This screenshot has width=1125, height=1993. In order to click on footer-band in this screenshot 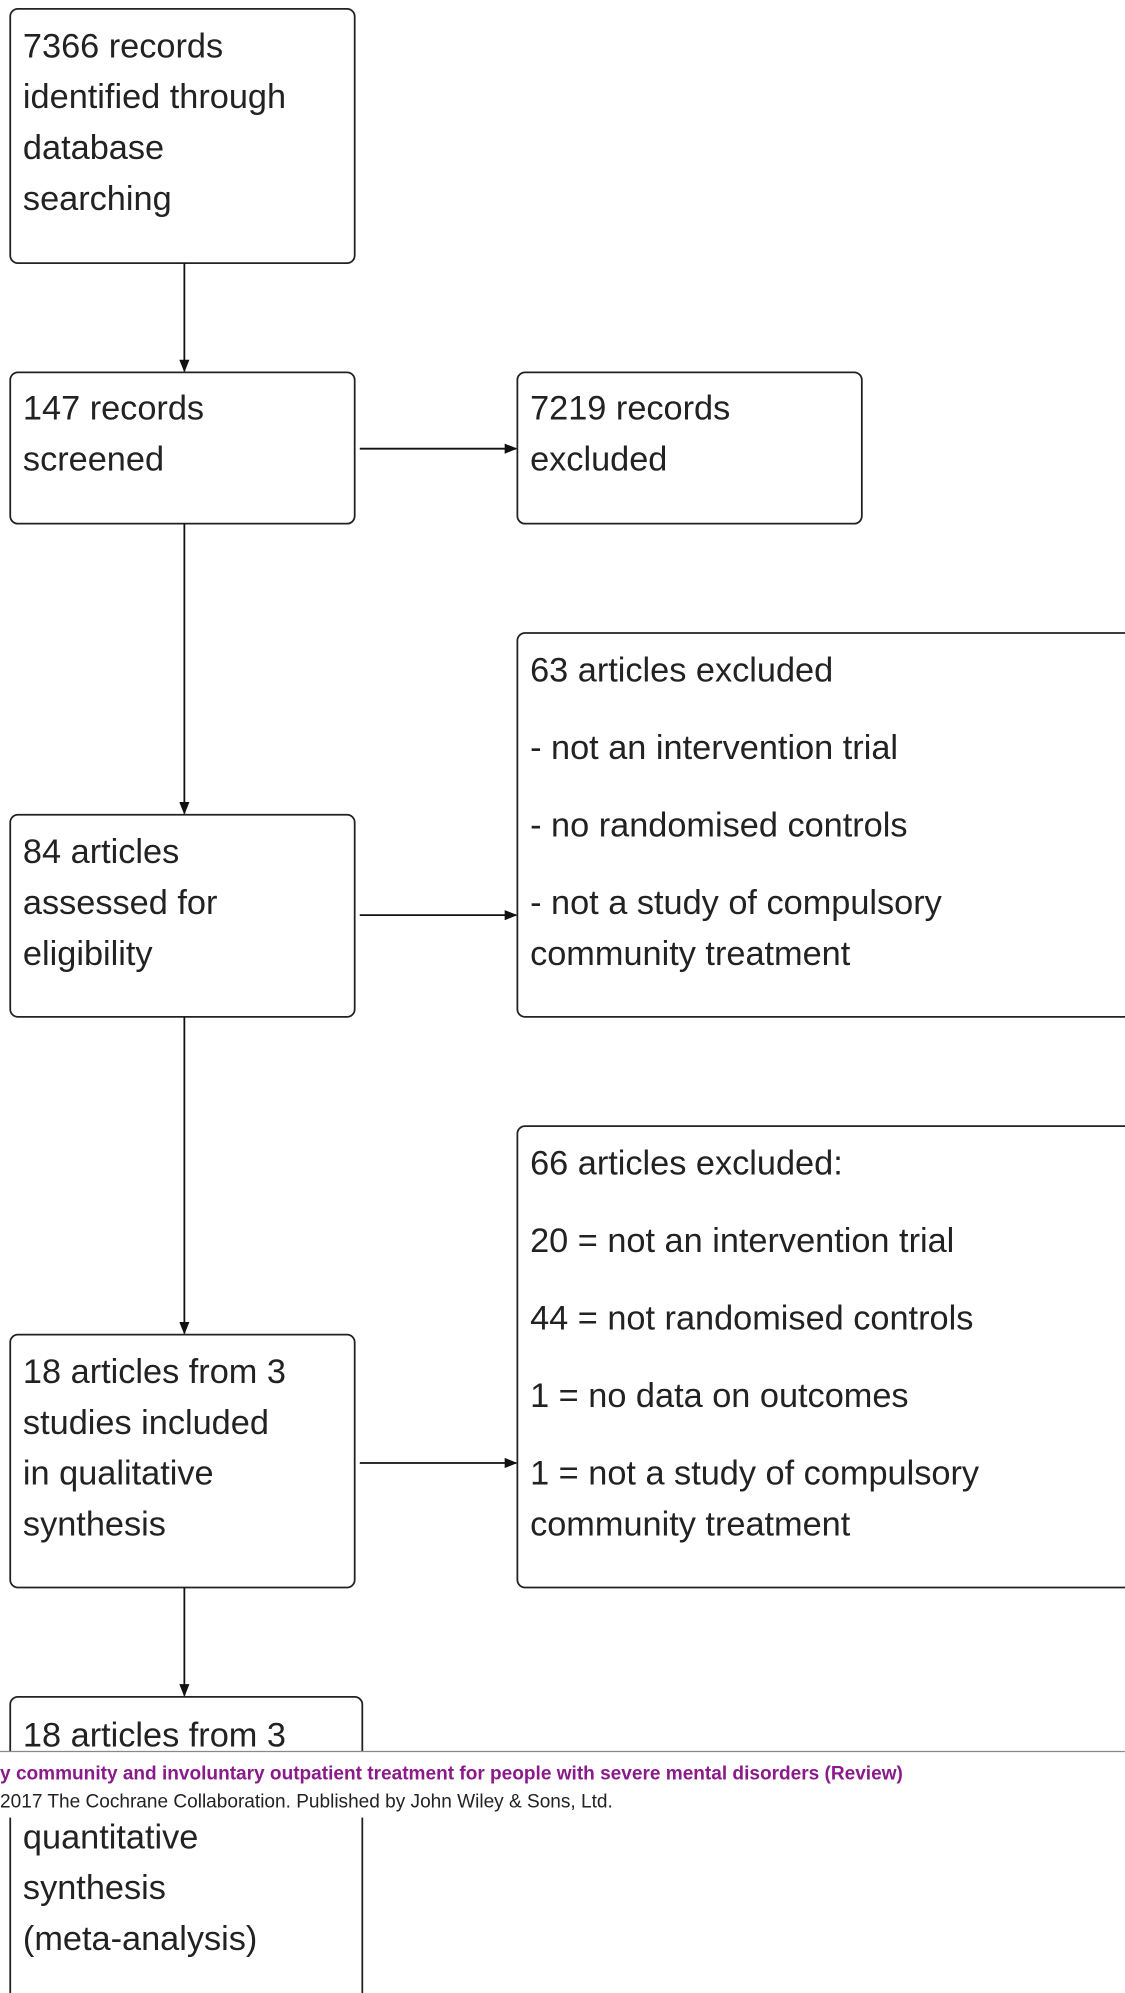, I will do `click(562, 1784)`.